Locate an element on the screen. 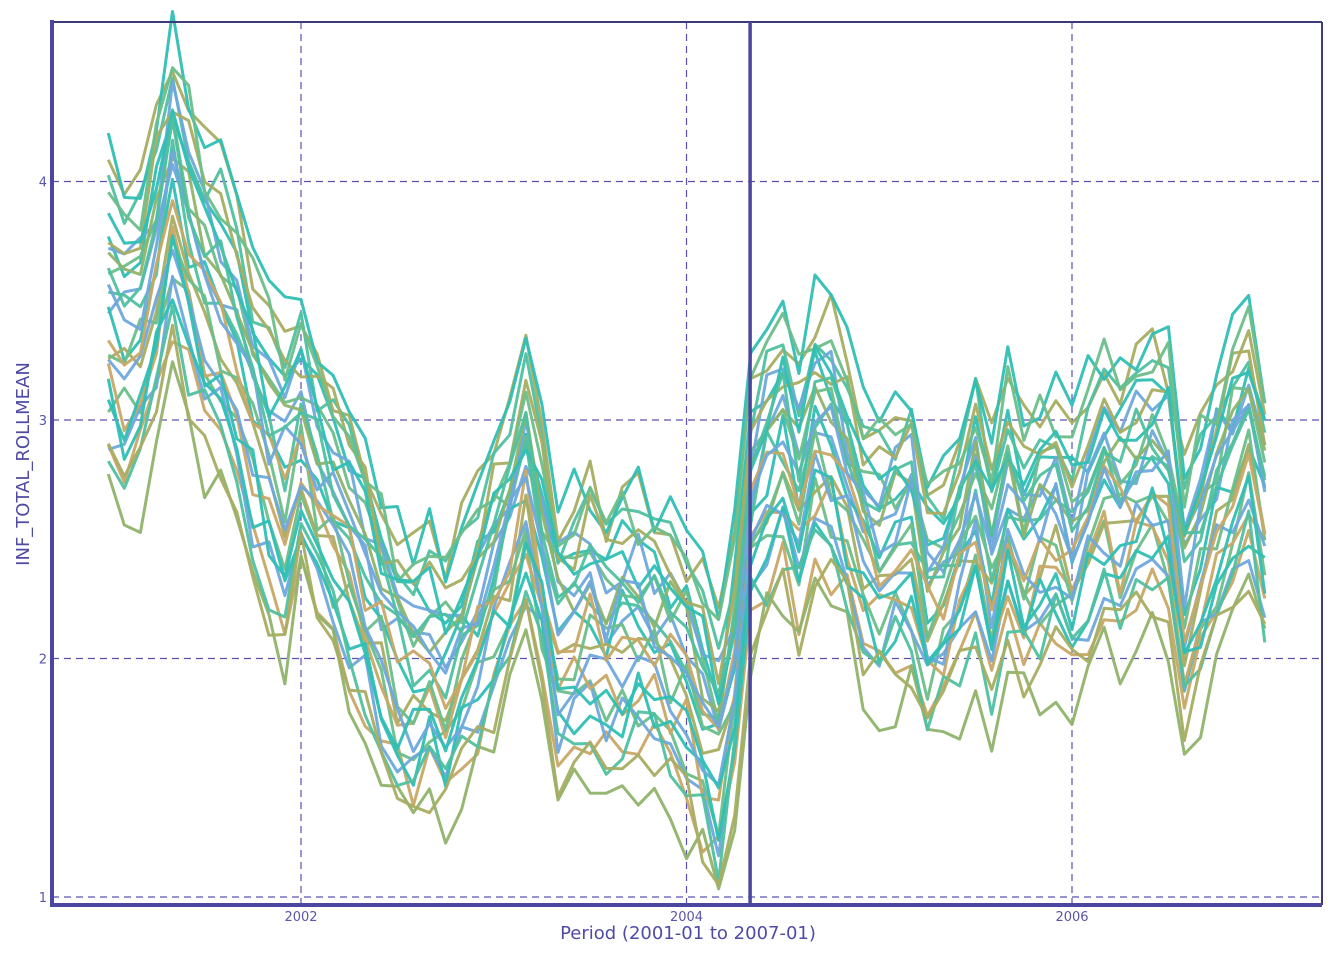 This screenshot has height=960, width=1344. x-axis-label: Period (2001-01 to 2007-01) is located at coordinates (688, 933).